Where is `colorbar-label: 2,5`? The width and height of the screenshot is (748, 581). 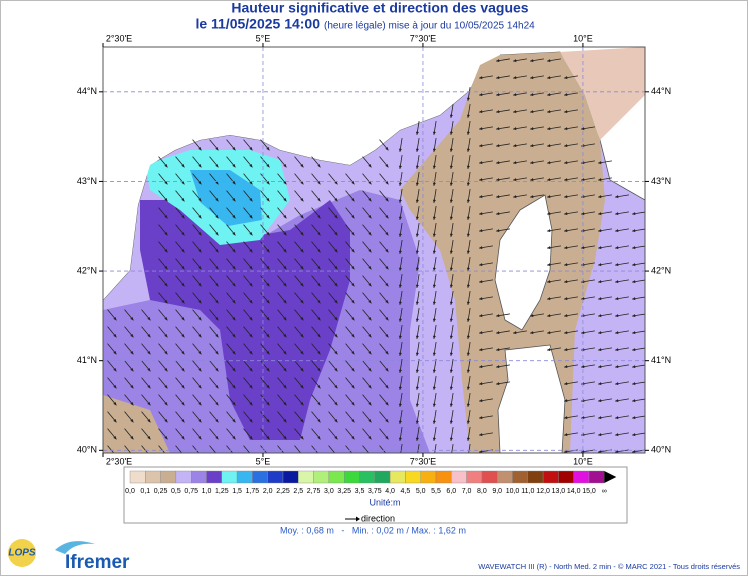 colorbar-label: 2,5 is located at coordinates (298, 491).